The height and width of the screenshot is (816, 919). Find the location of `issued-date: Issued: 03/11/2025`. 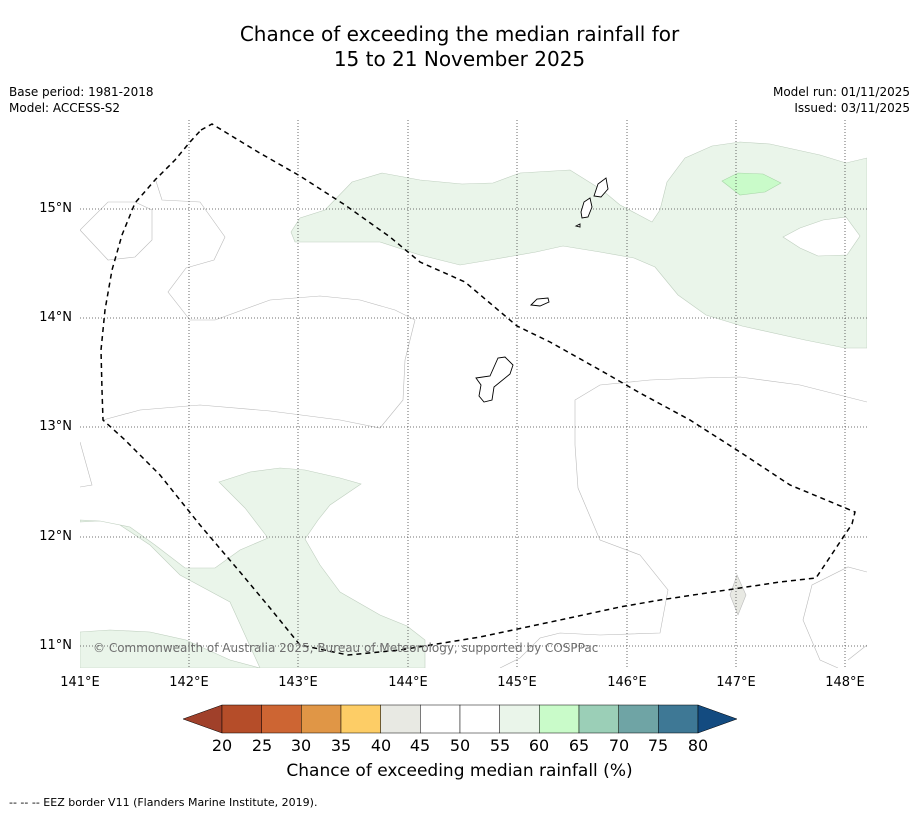

issued-date: Issued: 03/11/2025 is located at coordinates (852, 108).